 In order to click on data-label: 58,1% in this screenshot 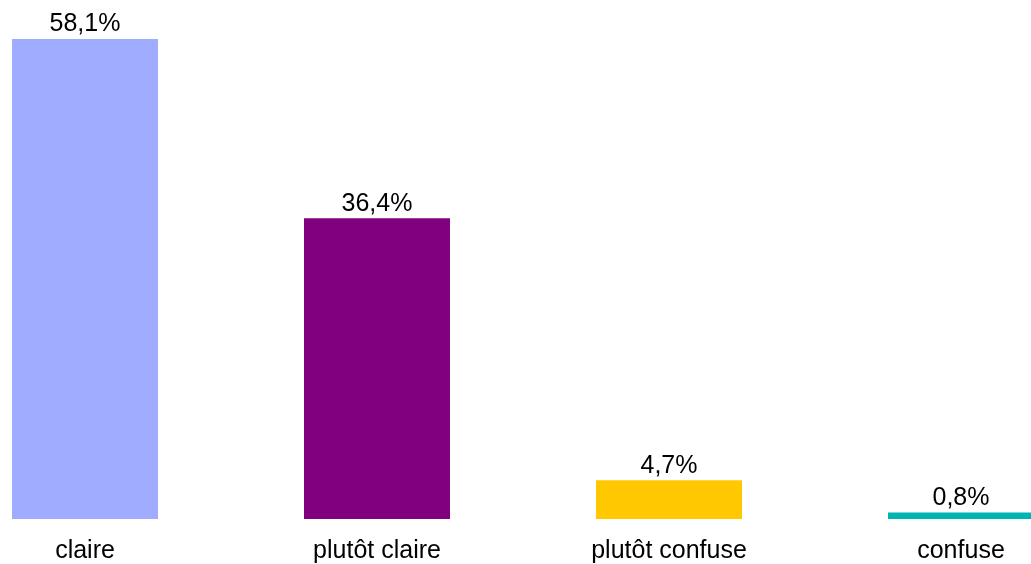, I will do `click(85, 22)`.